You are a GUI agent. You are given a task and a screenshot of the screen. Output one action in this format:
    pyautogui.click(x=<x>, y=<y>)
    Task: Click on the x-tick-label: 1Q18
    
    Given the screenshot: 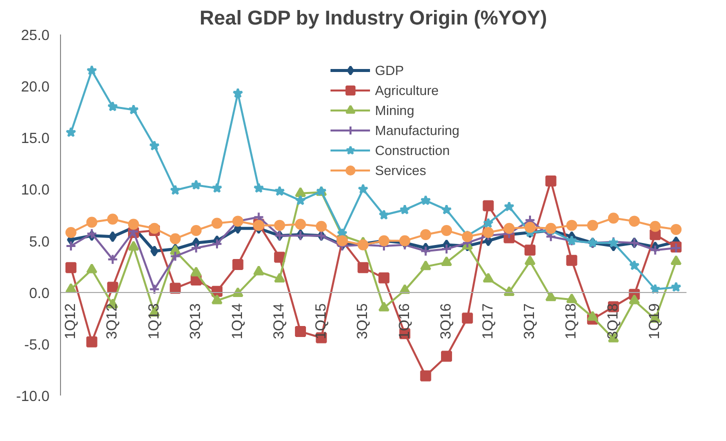 What is the action you would take?
    pyautogui.click(x=572, y=321)
    